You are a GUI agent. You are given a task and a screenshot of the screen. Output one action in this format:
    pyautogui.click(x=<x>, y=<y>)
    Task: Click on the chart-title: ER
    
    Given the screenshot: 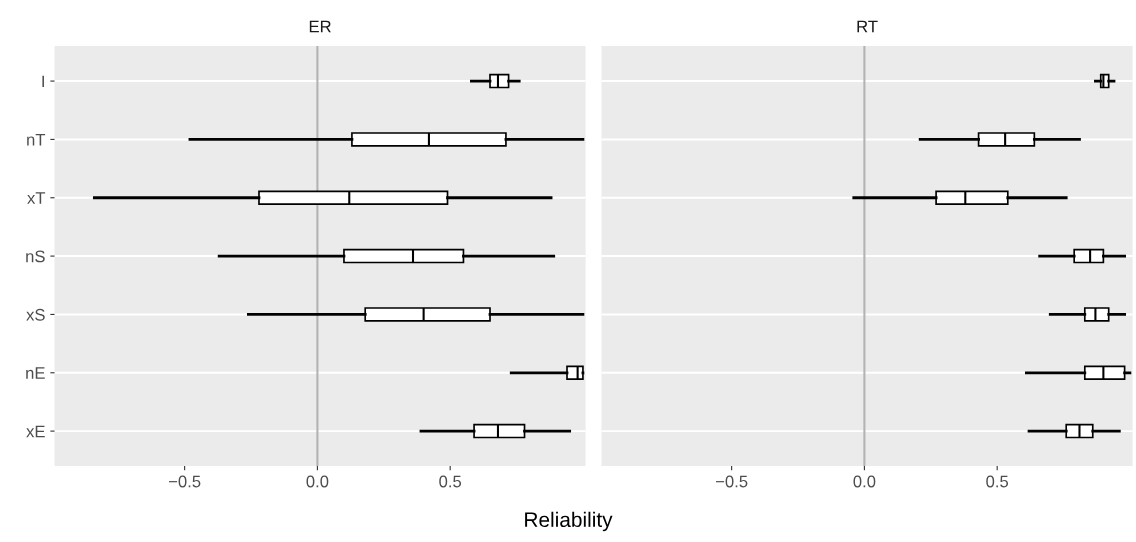 What is the action you would take?
    pyautogui.click(x=320, y=26)
    